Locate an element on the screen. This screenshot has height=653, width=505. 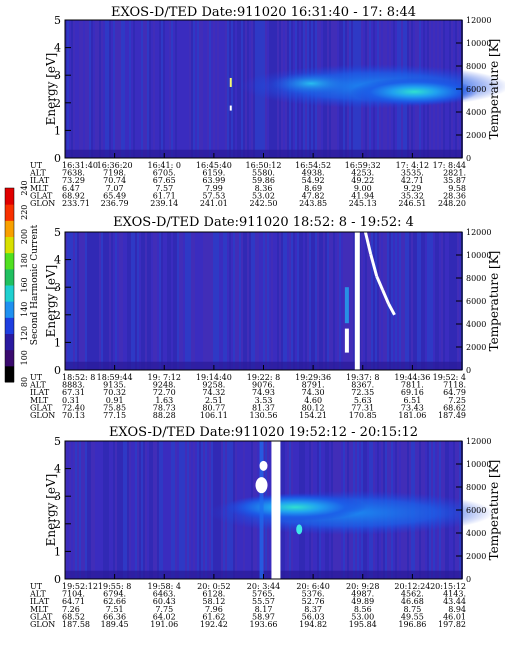
orbit-value: 170.85 is located at coordinates (363, 415).